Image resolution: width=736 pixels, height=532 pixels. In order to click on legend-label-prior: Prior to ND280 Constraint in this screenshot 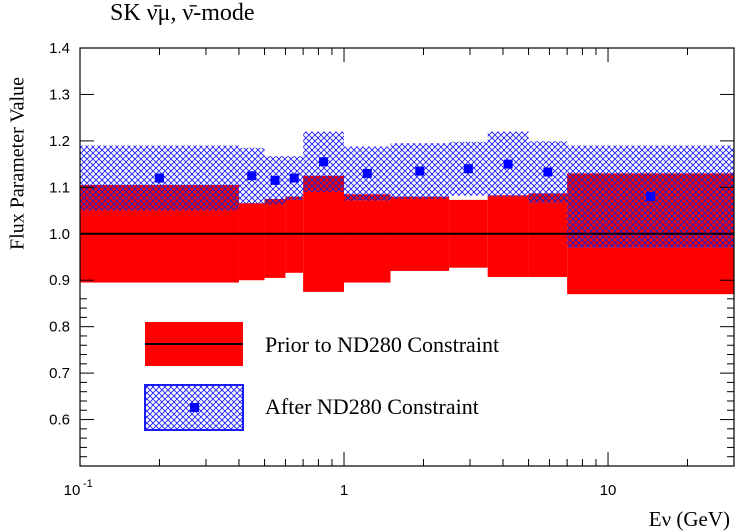, I will do `click(382, 344)`.